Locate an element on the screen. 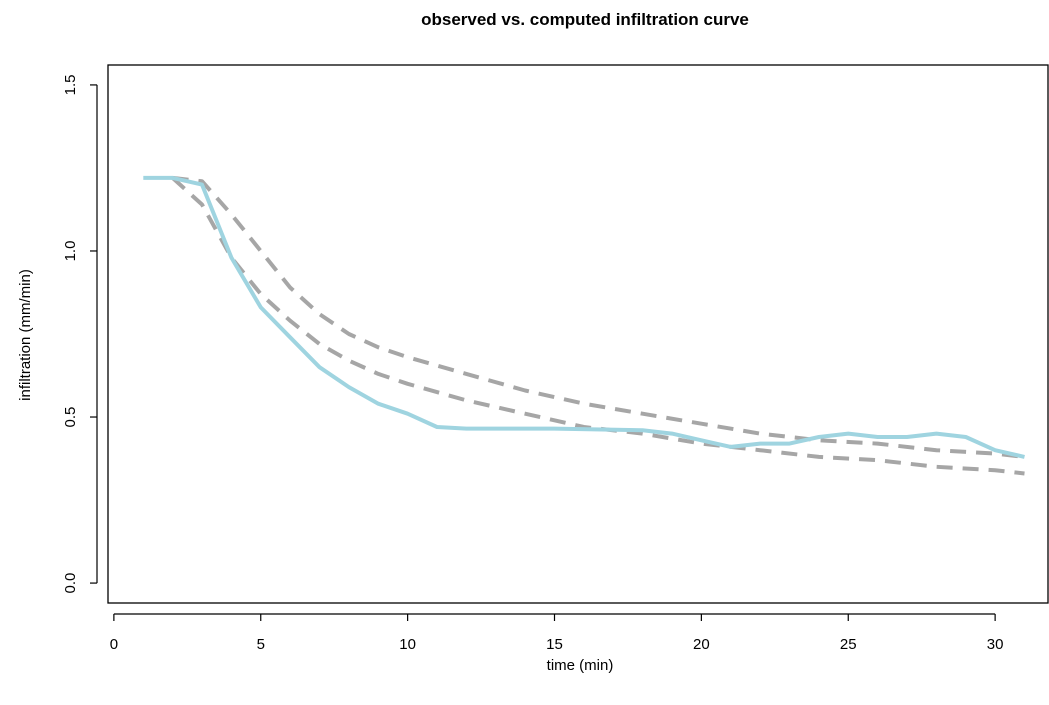 This screenshot has width=1049, height=705. x-tick-label: 20 is located at coordinates (701, 644).